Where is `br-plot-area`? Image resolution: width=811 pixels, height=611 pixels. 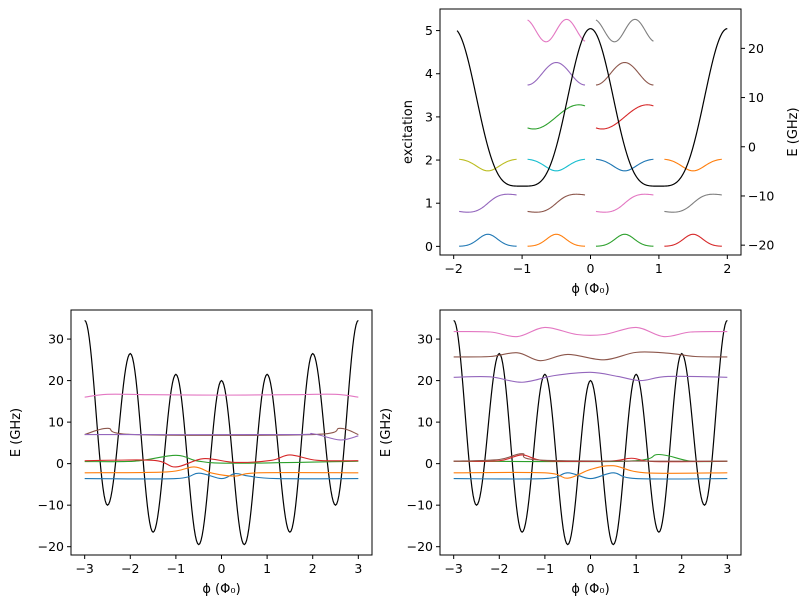
br-plot-area is located at coordinates (590, 432).